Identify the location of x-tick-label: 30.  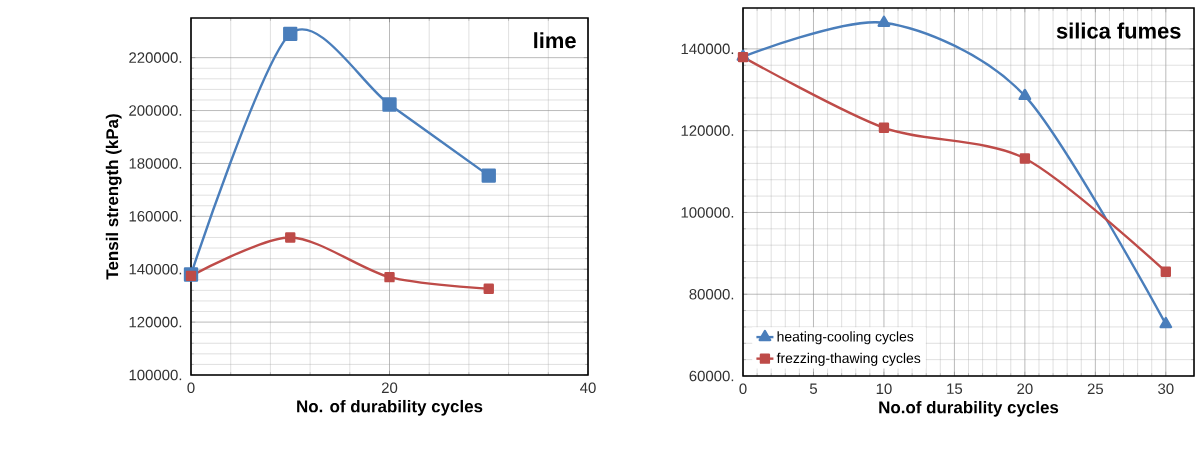
(1166, 389).